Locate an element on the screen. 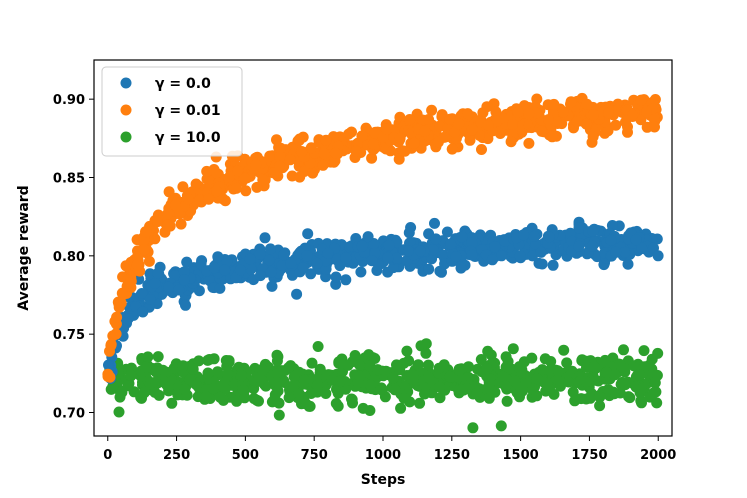 The height and width of the screenshot is (498, 747). y-axis-label: Average reward is located at coordinates (24, 247).